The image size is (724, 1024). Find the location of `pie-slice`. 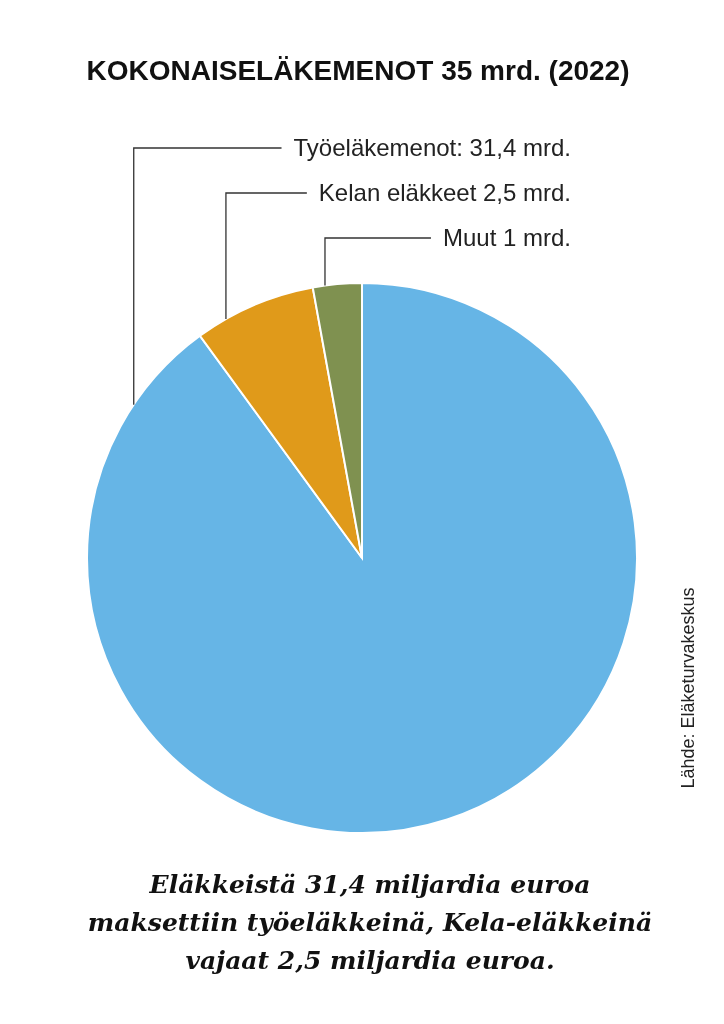

pie-slice is located at coordinates (280, 422).